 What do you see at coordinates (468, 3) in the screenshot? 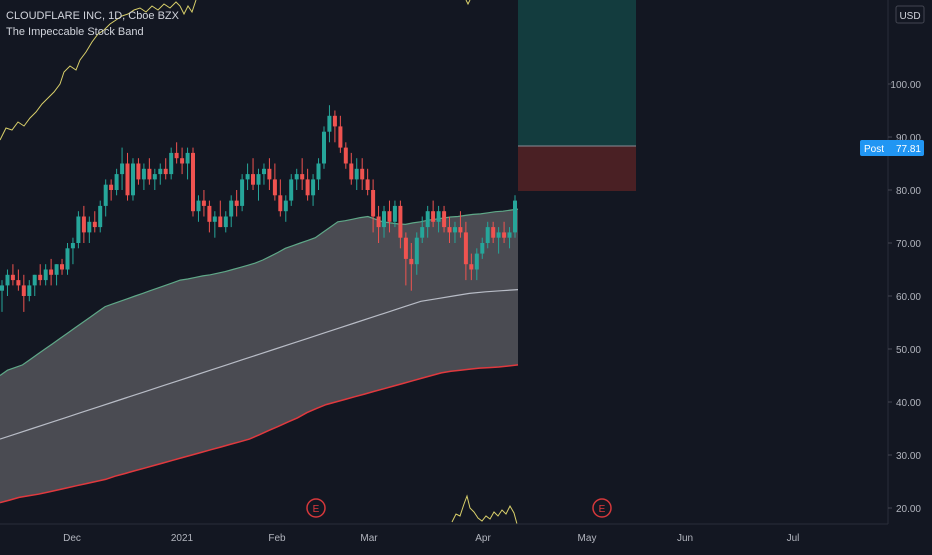
I see `yellow-line-top-tail` at bounding box center [468, 3].